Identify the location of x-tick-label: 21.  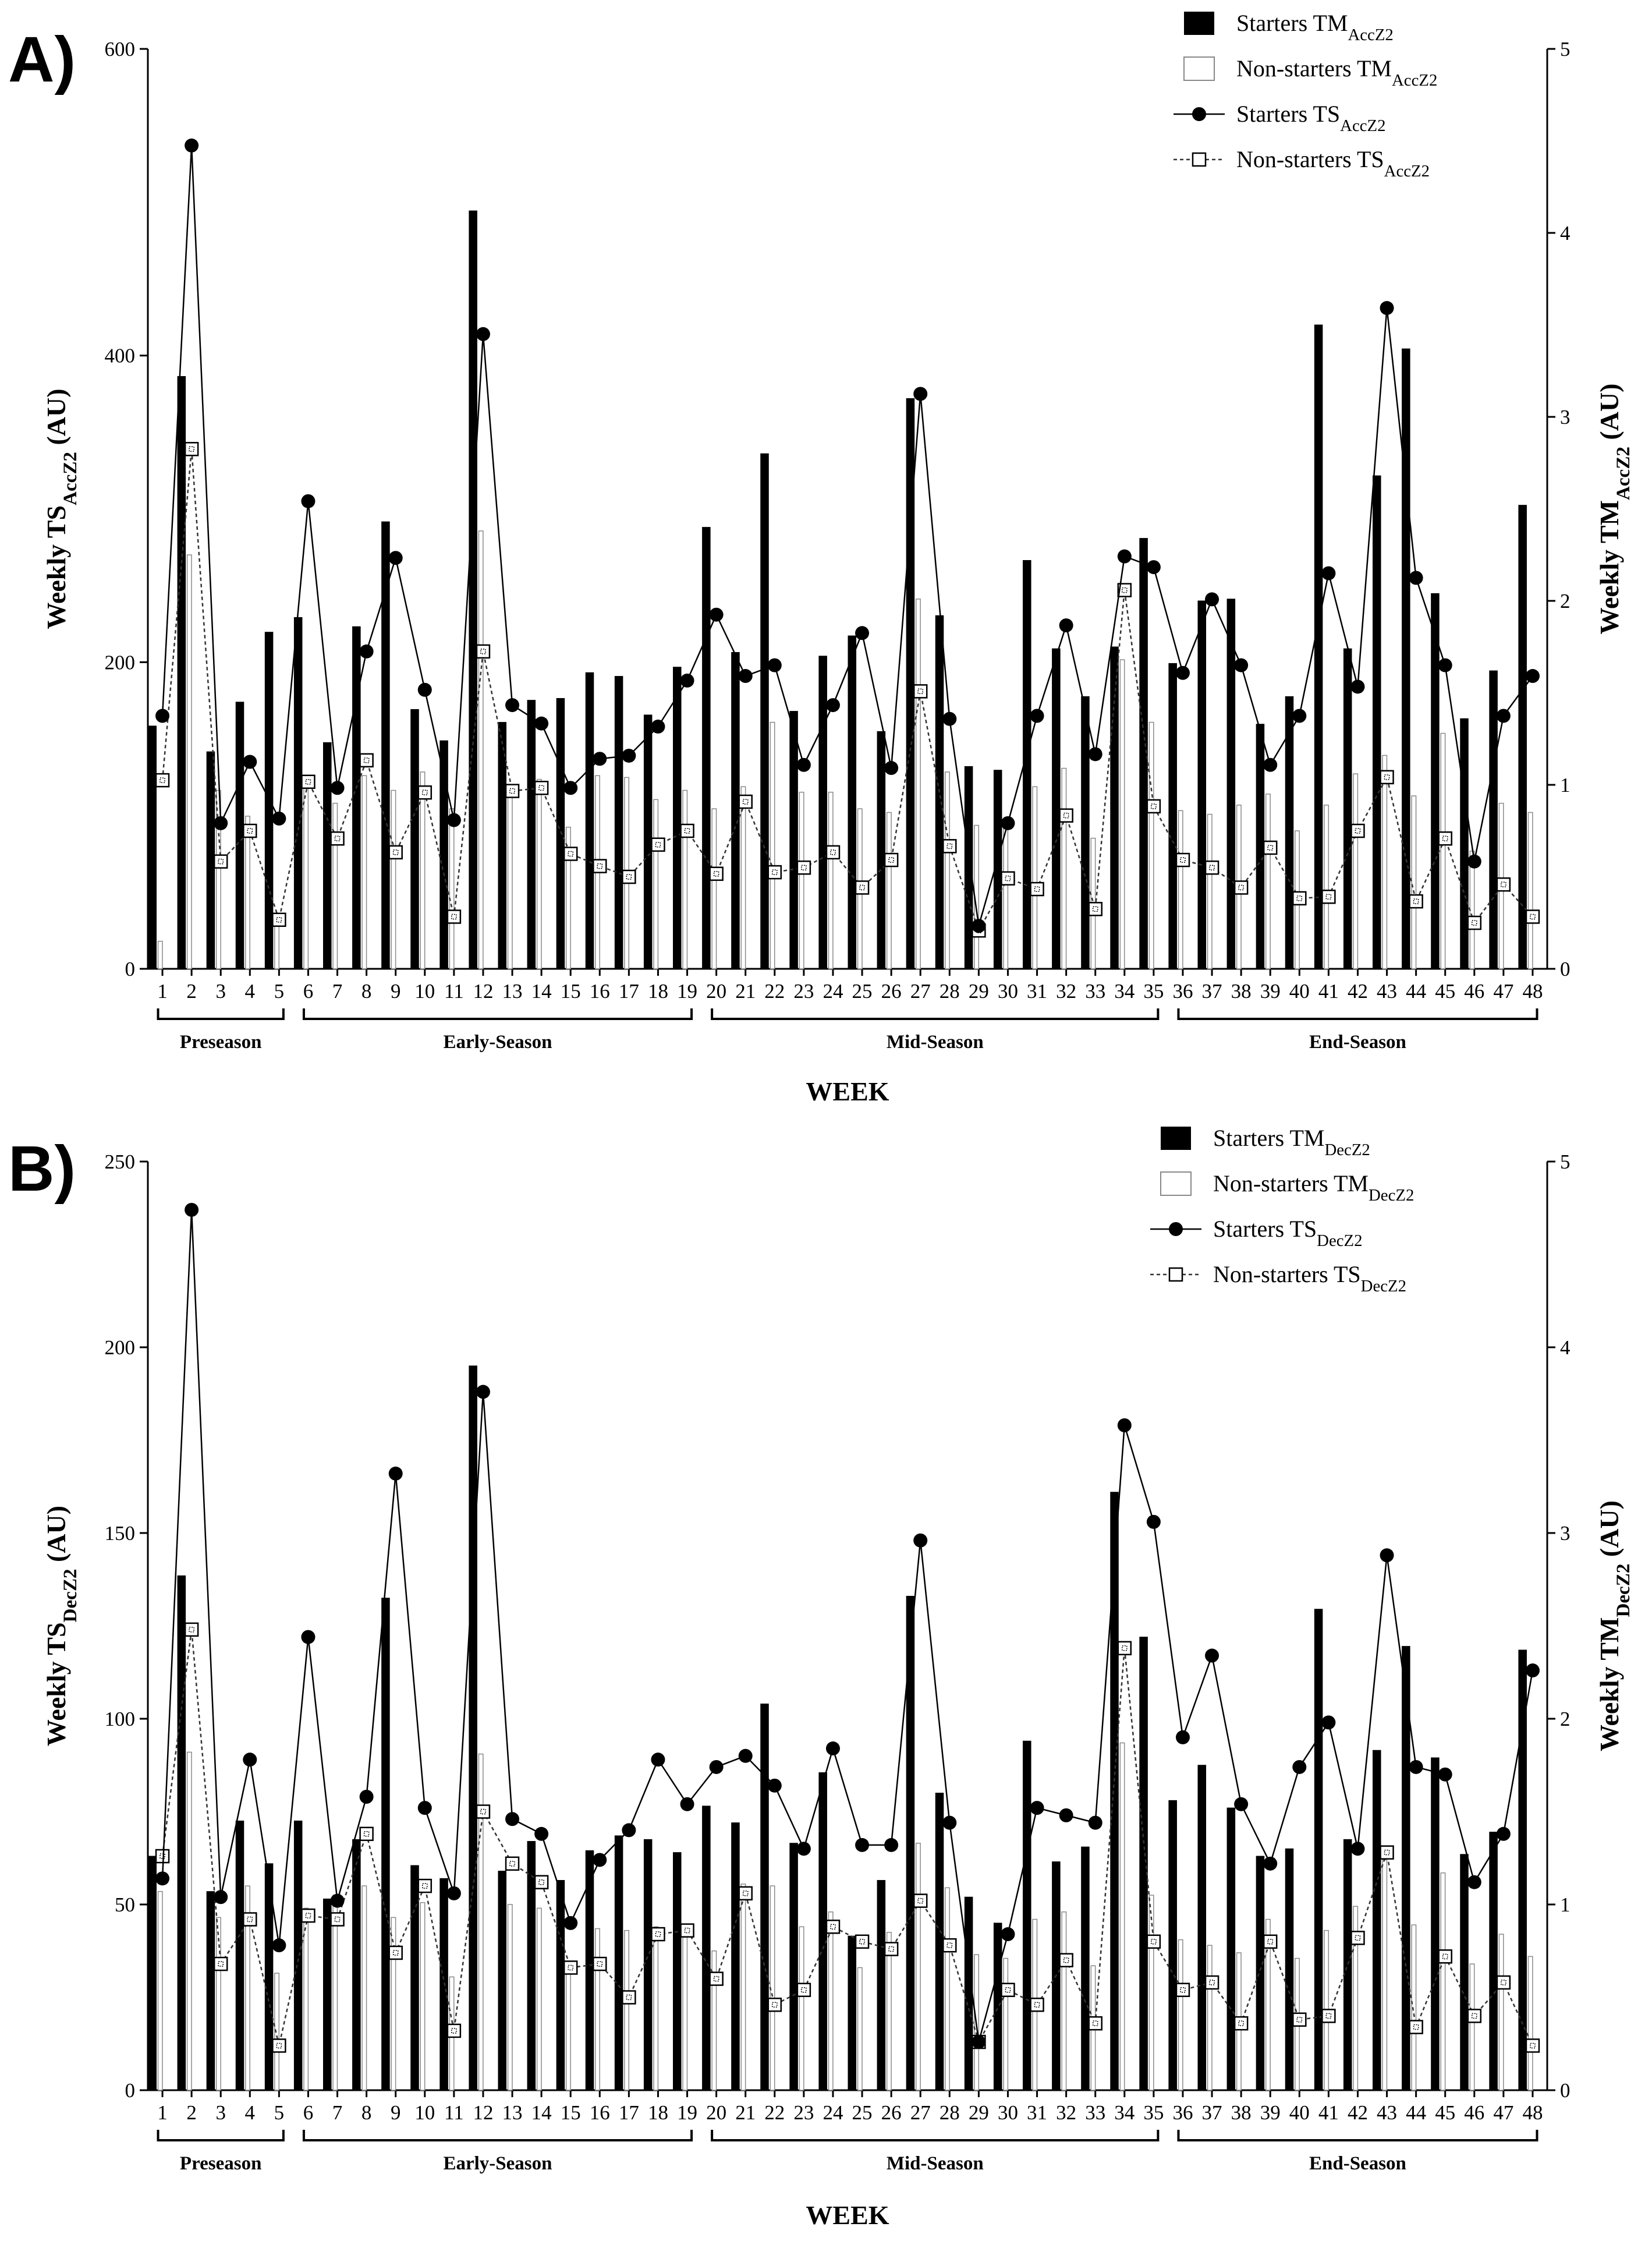
(745, 2112).